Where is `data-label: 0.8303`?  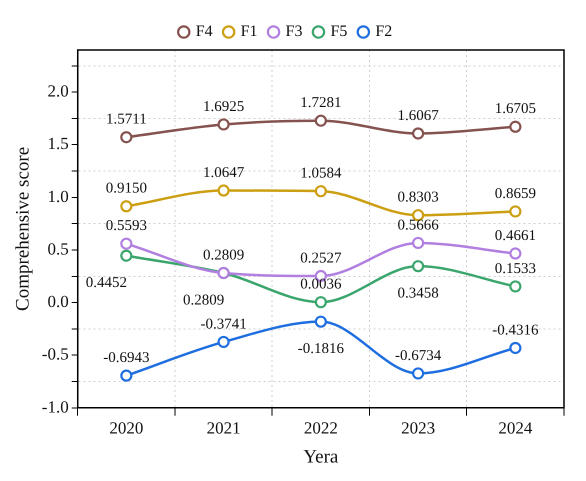
data-label: 0.8303 is located at coordinates (418, 198).